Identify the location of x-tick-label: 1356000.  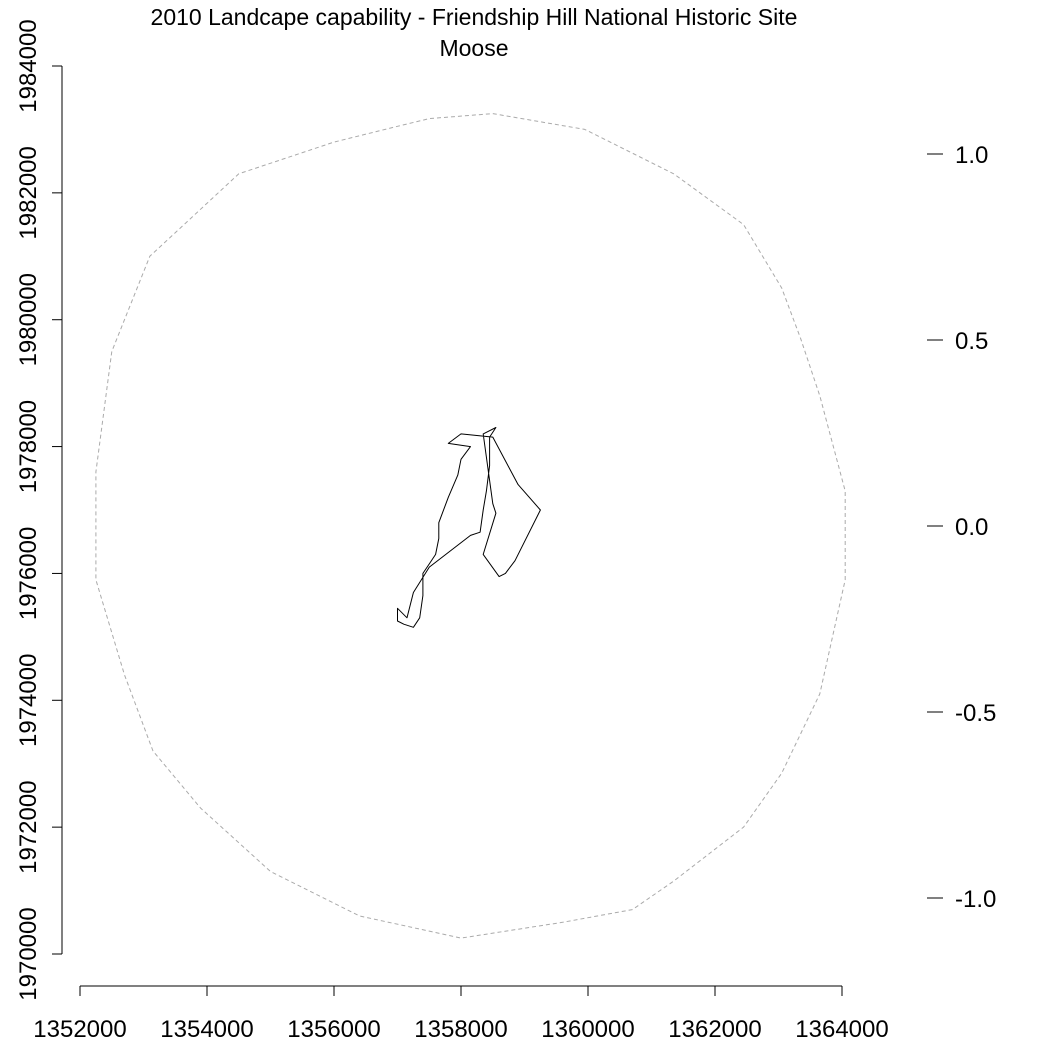
(333, 1029).